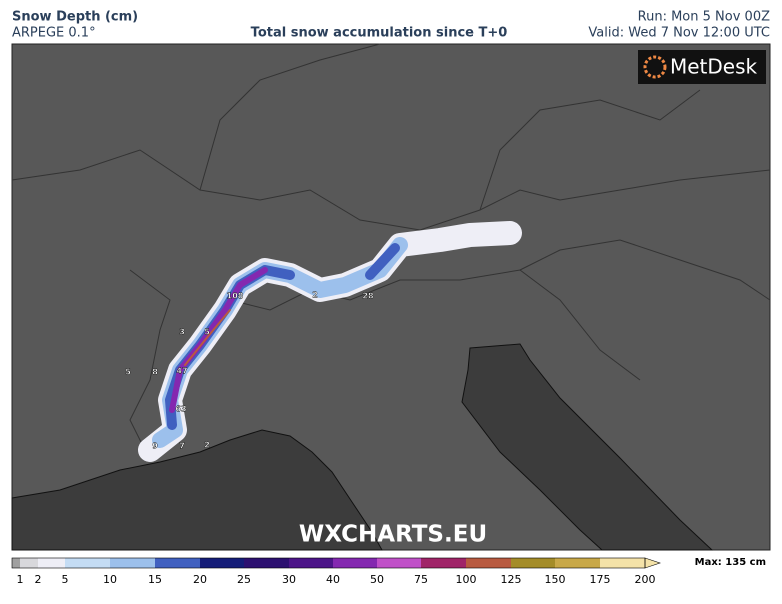 This screenshot has width=782, height=604. I want to click on colorbar-label: 5, so click(65, 579).